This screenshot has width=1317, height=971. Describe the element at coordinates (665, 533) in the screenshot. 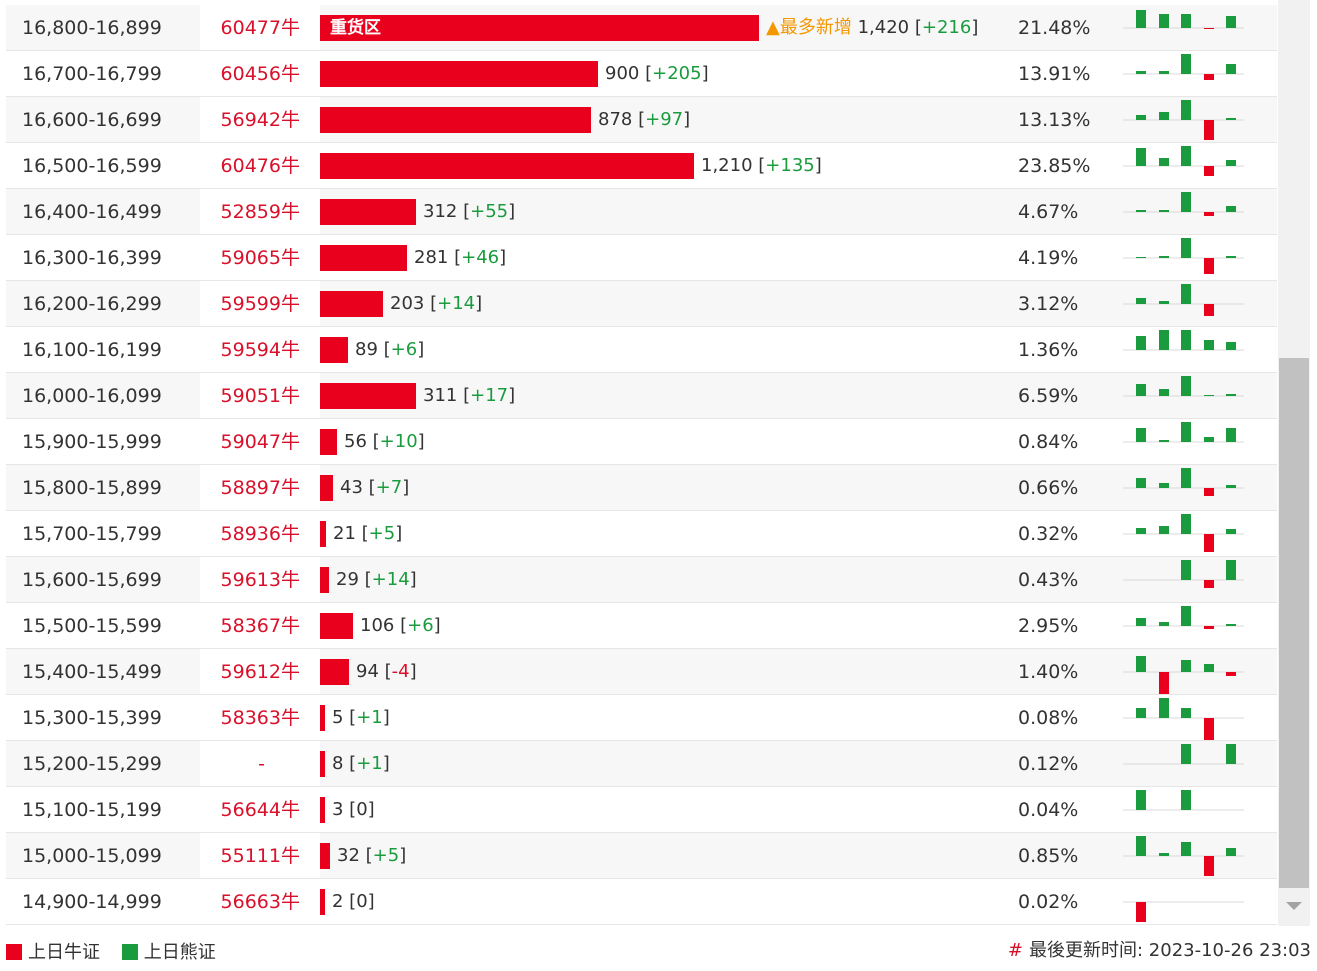

I see `bar-area: 21 [+5]` at that location.